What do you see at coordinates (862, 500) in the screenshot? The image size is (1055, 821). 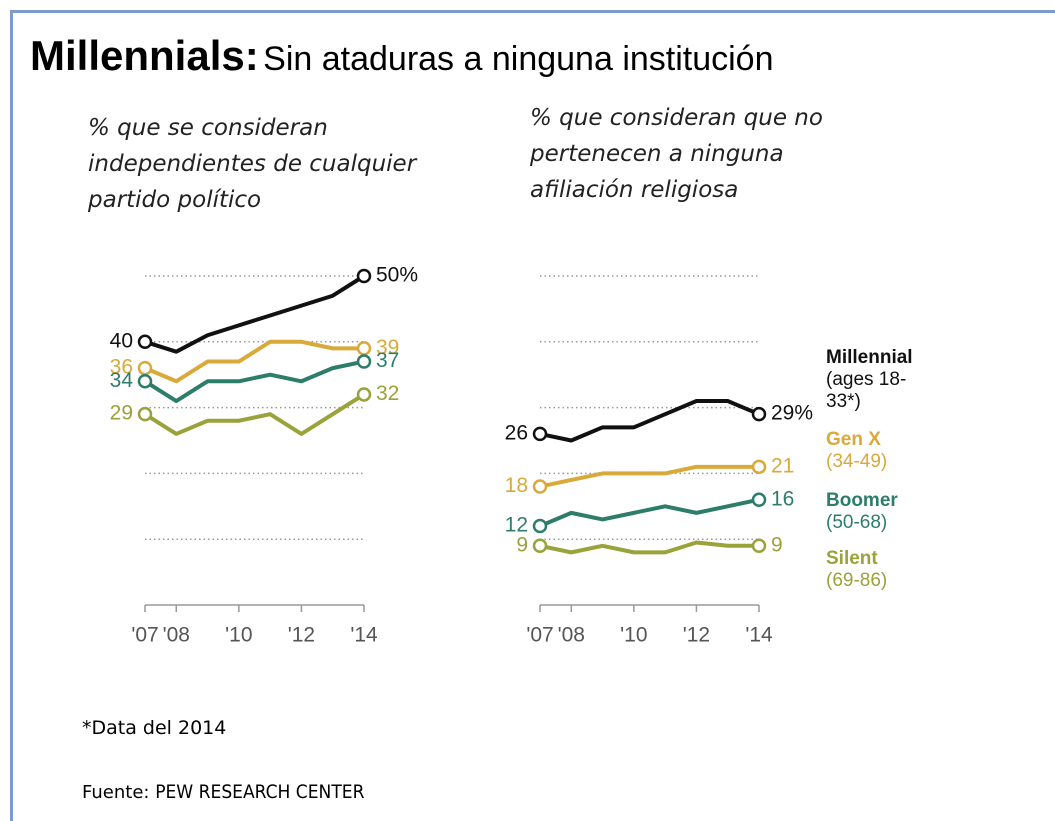 I see `legend-name: Boomer` at bounding box center [862, 500].